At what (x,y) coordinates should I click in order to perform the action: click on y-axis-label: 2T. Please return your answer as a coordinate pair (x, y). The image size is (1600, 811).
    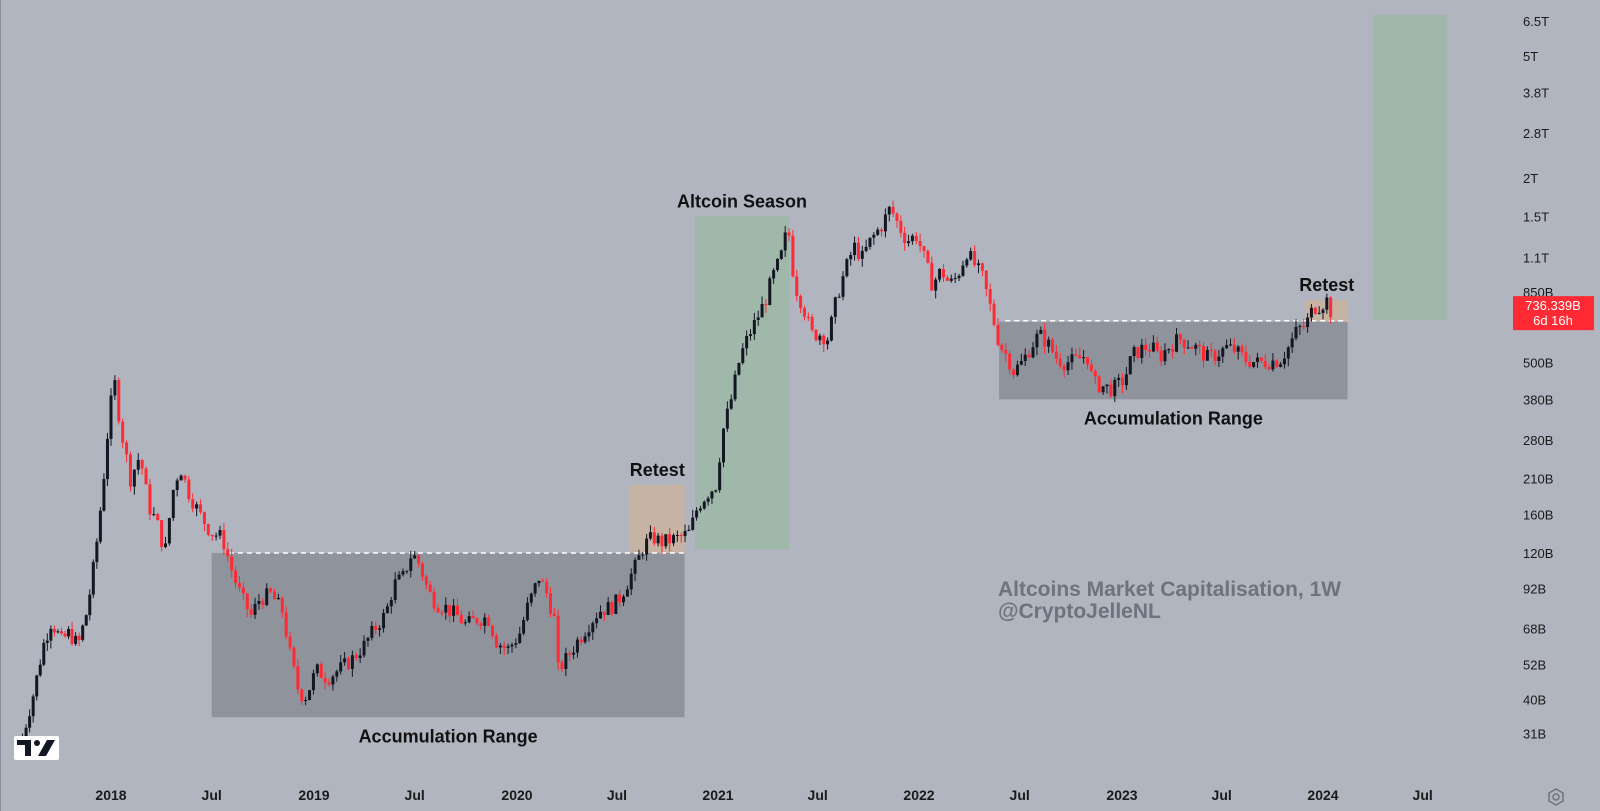
    Looking at the image, I should click on (1530, 178).